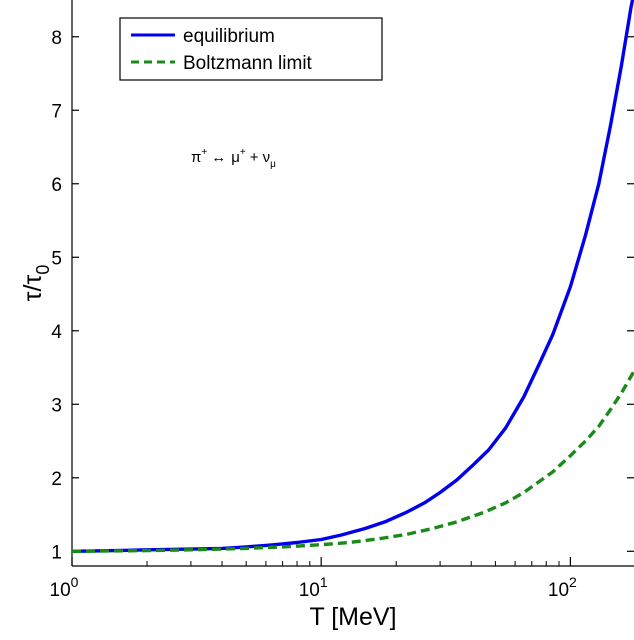  Describe the element at coordinates (196, 157) in the screenshot. I see `annotation-pi: π` at that location.